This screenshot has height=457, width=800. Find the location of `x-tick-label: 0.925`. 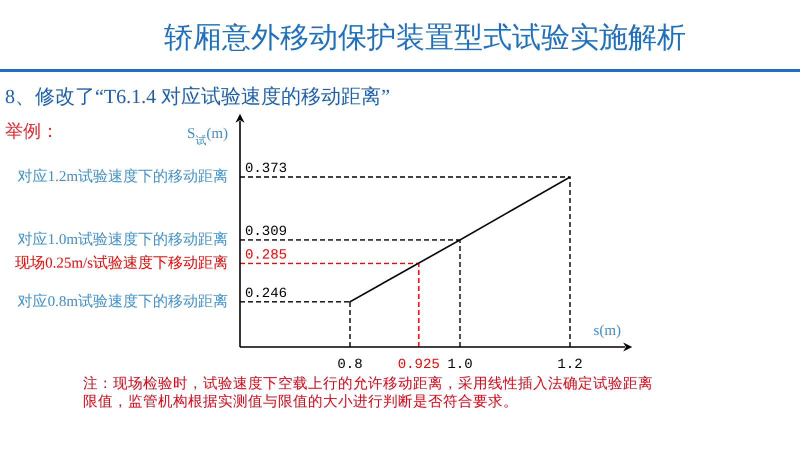

x-tick-label: 0.925 is located at coordinates (419, 365).